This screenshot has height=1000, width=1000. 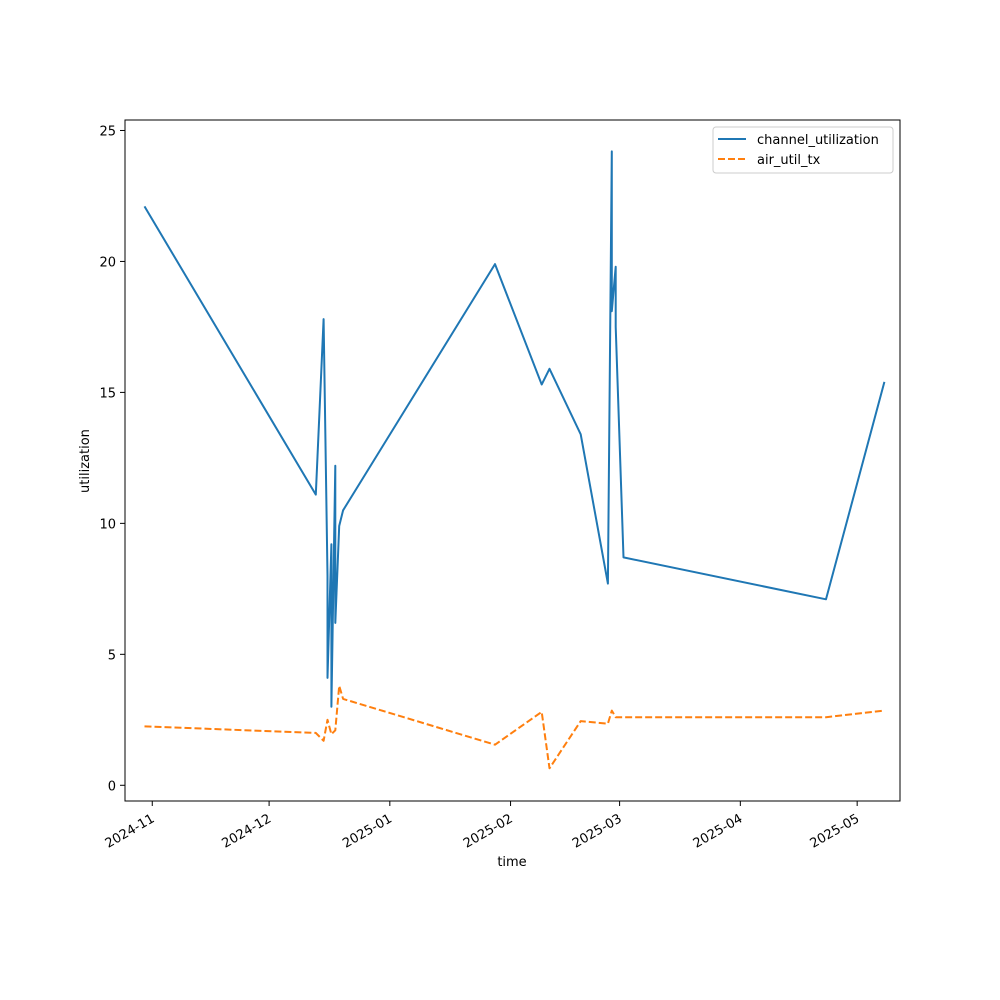 I want to click on legend-box, so click(x=803, y=150).